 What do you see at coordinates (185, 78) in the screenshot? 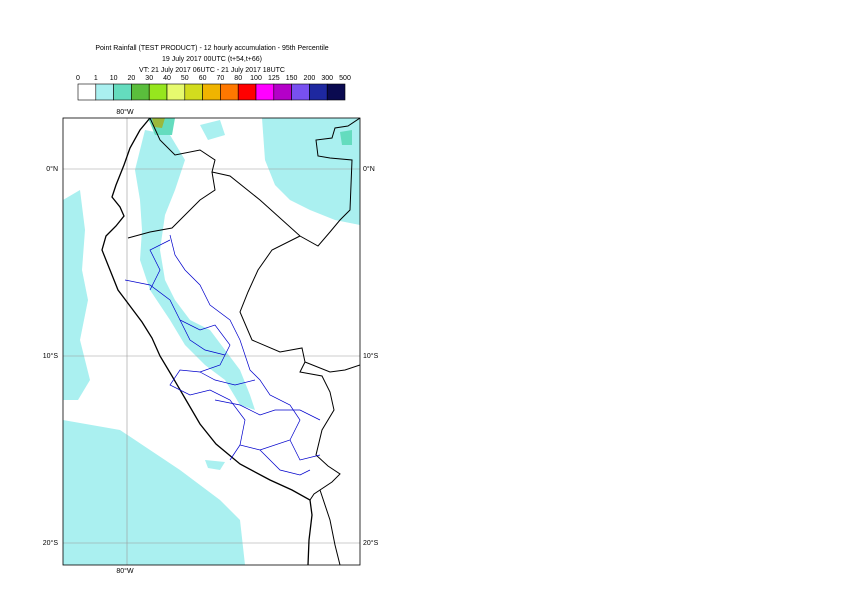
I see `legend-label: 50` at bounding box center [185, 78].